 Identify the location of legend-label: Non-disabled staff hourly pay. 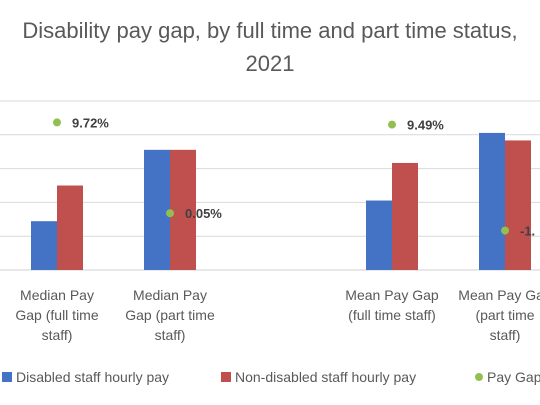
(325, 377).